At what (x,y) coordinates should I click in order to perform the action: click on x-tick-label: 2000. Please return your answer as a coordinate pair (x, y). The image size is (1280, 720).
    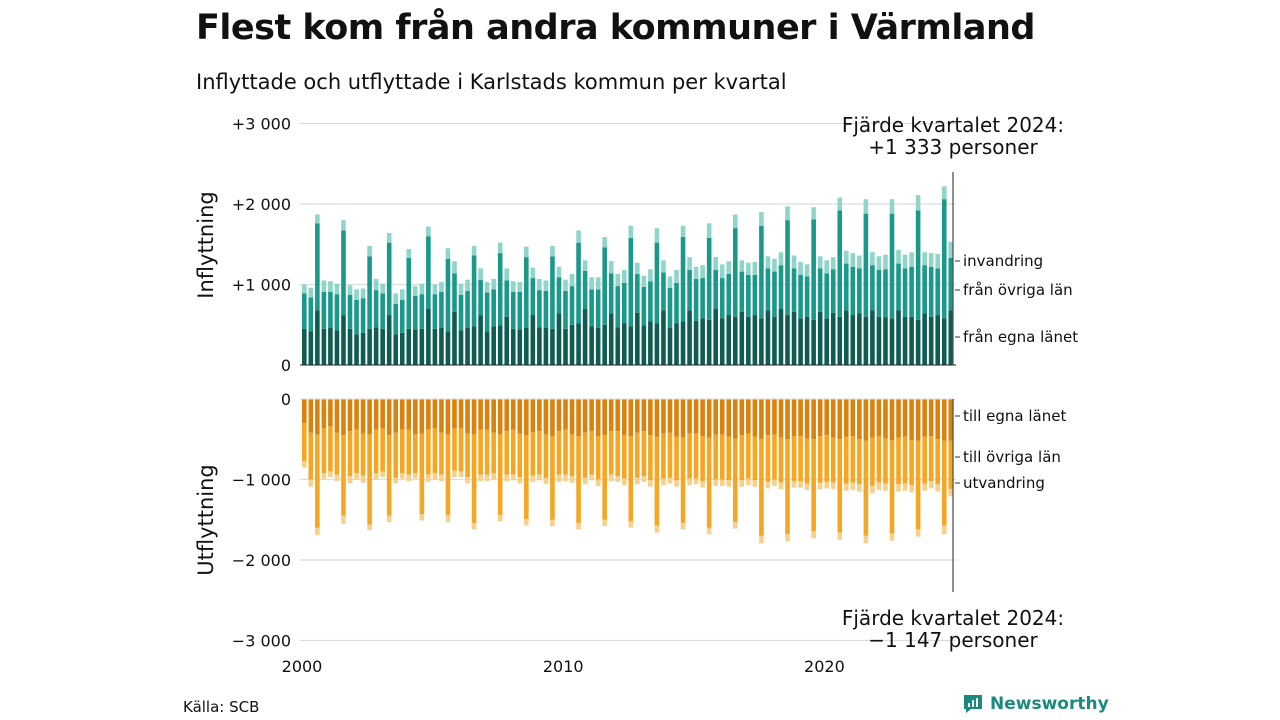
    Looking at the image, I should click on (302, 666).